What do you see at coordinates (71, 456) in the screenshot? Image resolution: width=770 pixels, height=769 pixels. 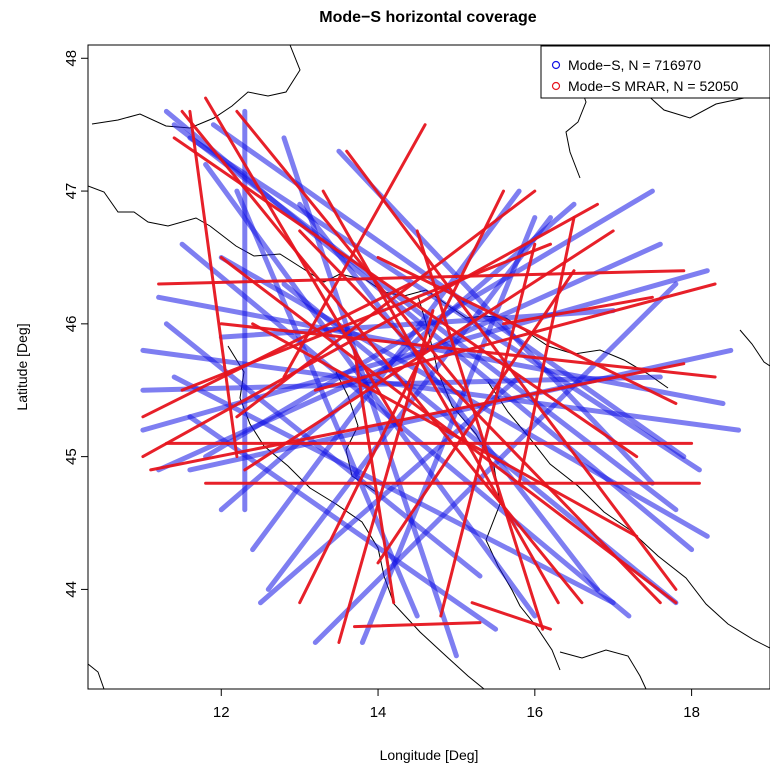 I see `y-tick-label: 45` at bounding box center [71, 456].